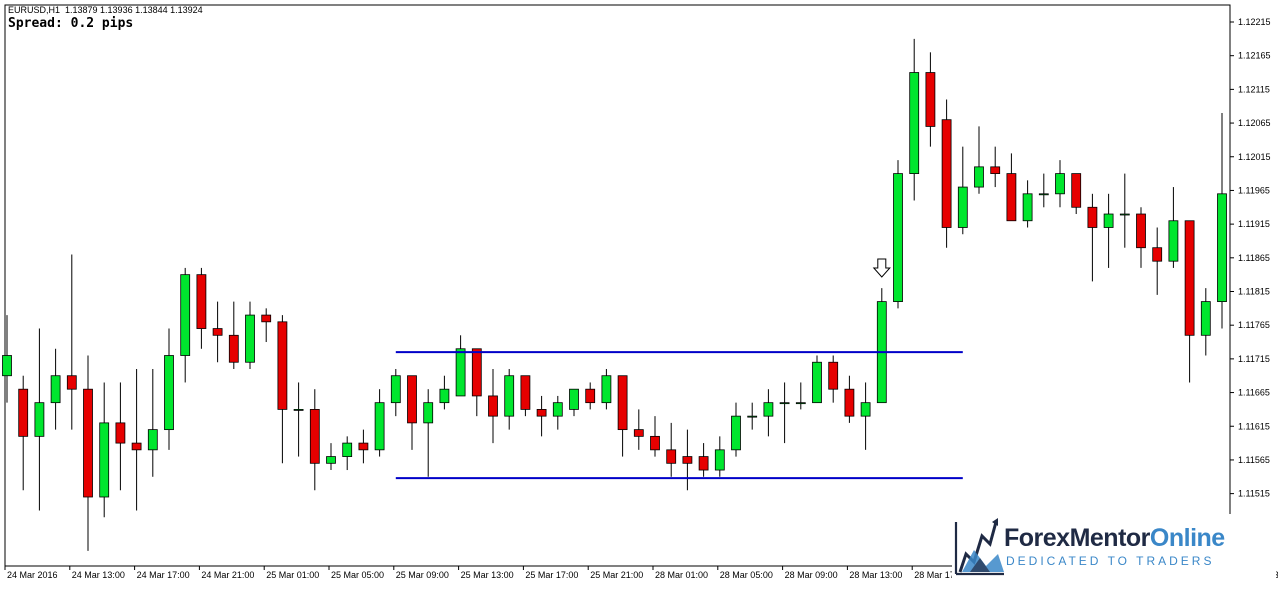 This screenshot has width=1278, height=589. Describe the element at coordinates (1254, 123) in the screenshot. I see `y-tick-label: 1.12065` at that location.